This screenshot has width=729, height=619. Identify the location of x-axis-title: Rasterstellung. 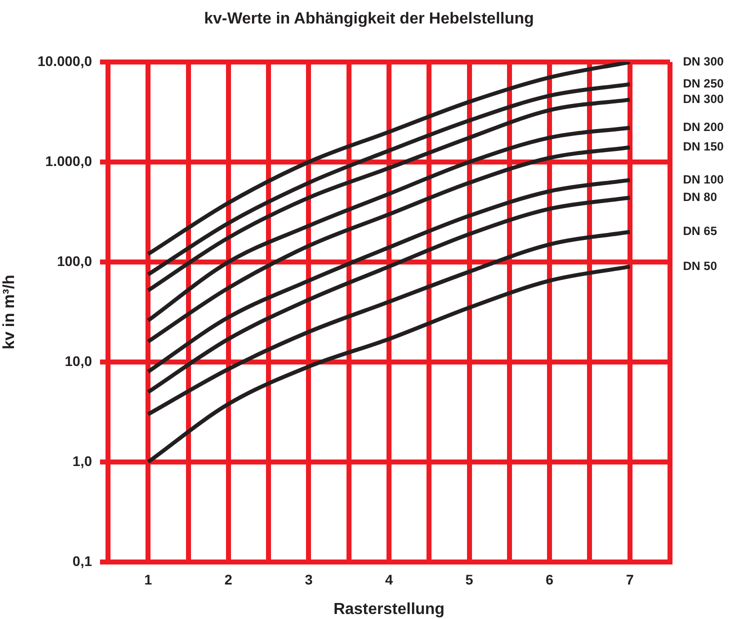
(389, 609).